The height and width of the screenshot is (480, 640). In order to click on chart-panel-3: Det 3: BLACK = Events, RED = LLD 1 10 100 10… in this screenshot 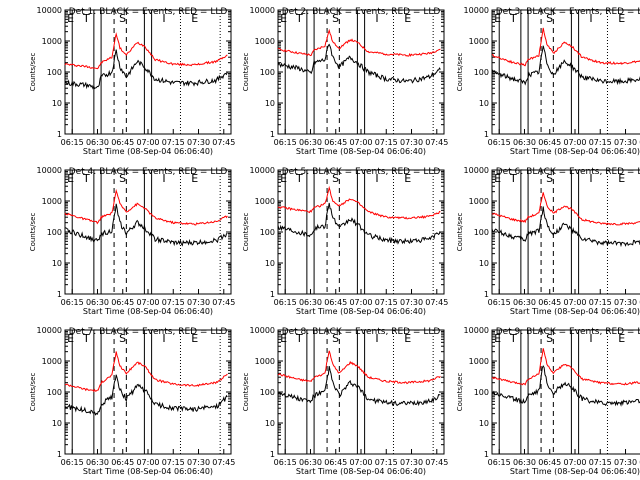, I will do `click(548, 81)`.